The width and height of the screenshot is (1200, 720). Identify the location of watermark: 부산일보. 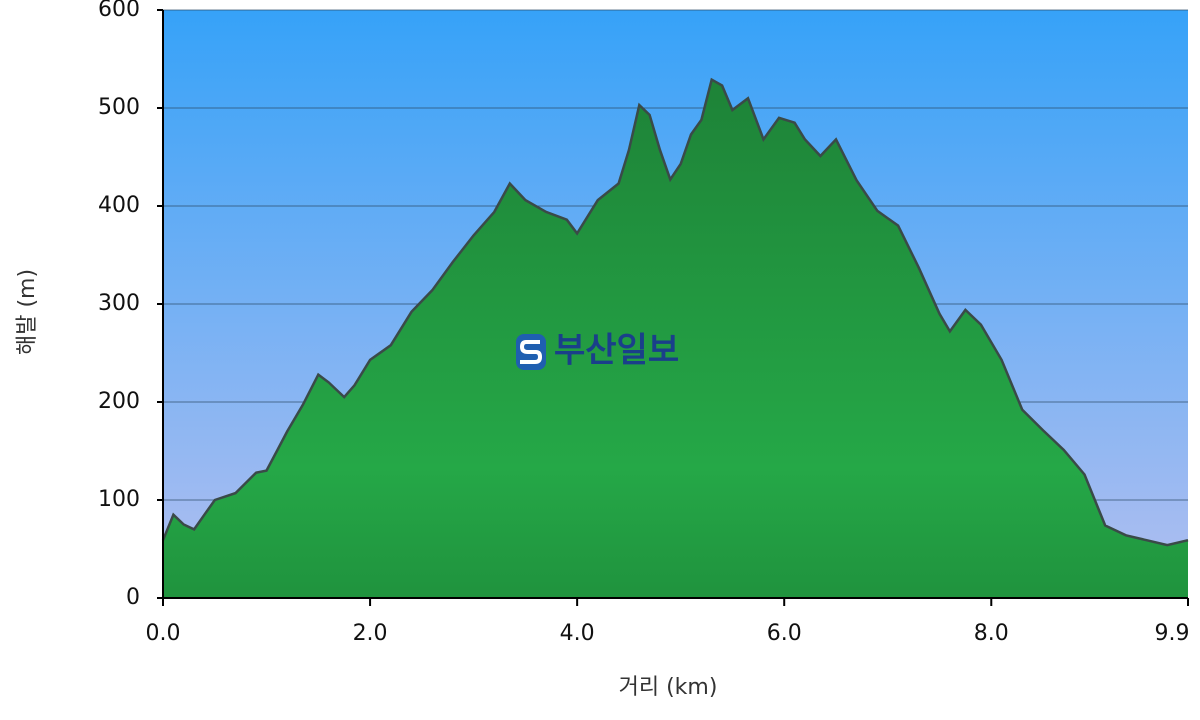
(597, 351).